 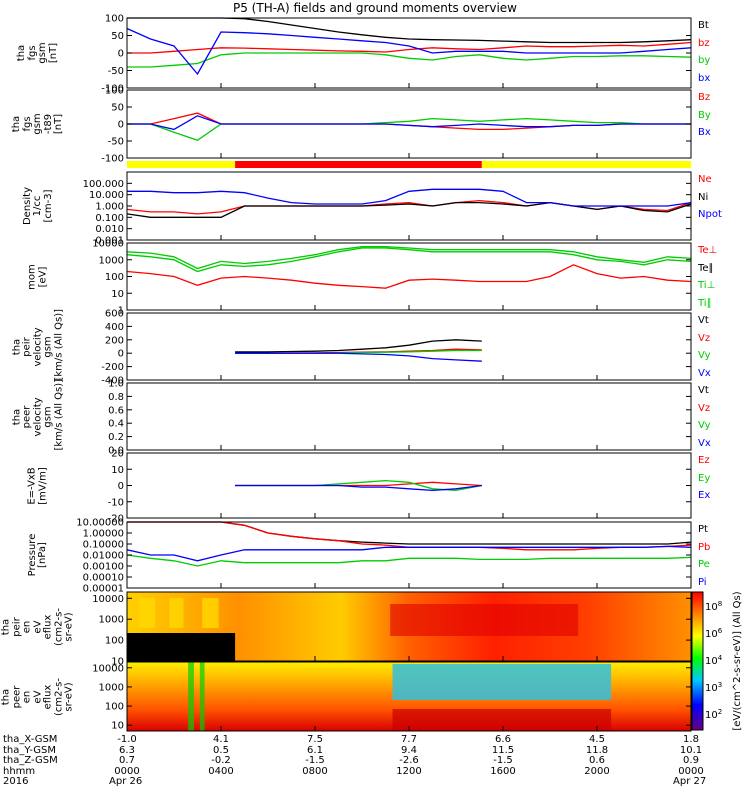 What do you see at coordinates (704, 355) in the screenshot?
I see `legend-entry-Vy: Vy` at bounding box center [704, 355].